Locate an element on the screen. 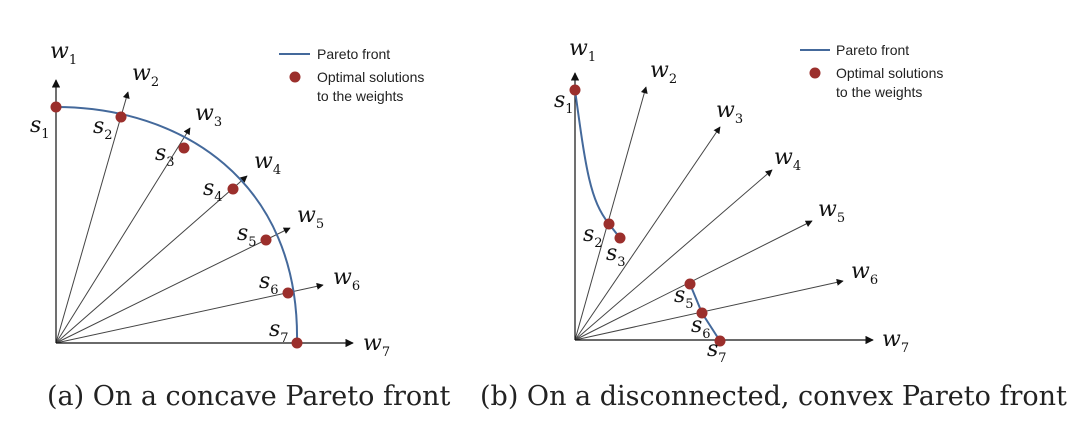  weight-ray-w5 is located at coordinates (173, 285).